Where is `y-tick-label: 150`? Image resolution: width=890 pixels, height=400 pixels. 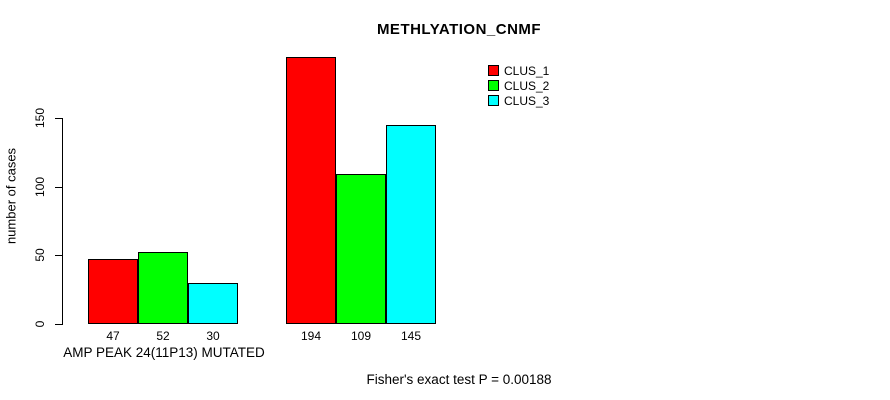
y-tick-label: 150 is located at coordinates (40, 118).